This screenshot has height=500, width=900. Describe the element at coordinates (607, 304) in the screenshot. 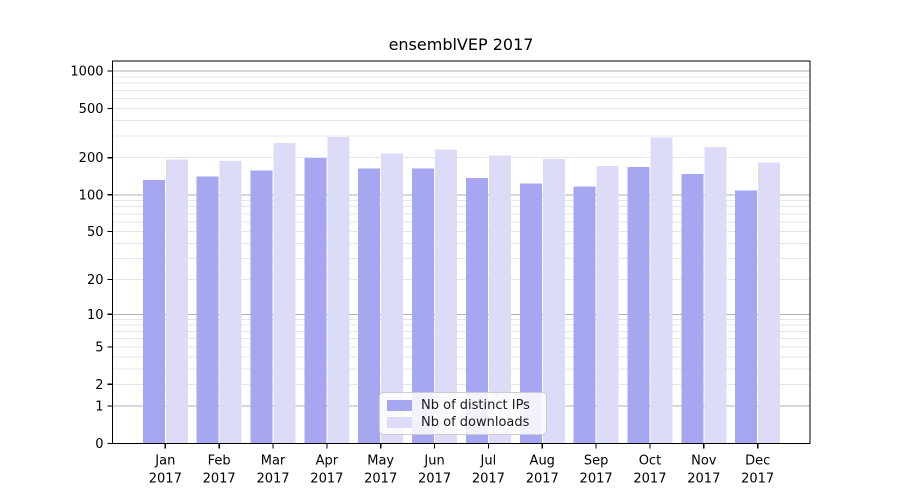

I see `bar-downloads-sep` at that location.